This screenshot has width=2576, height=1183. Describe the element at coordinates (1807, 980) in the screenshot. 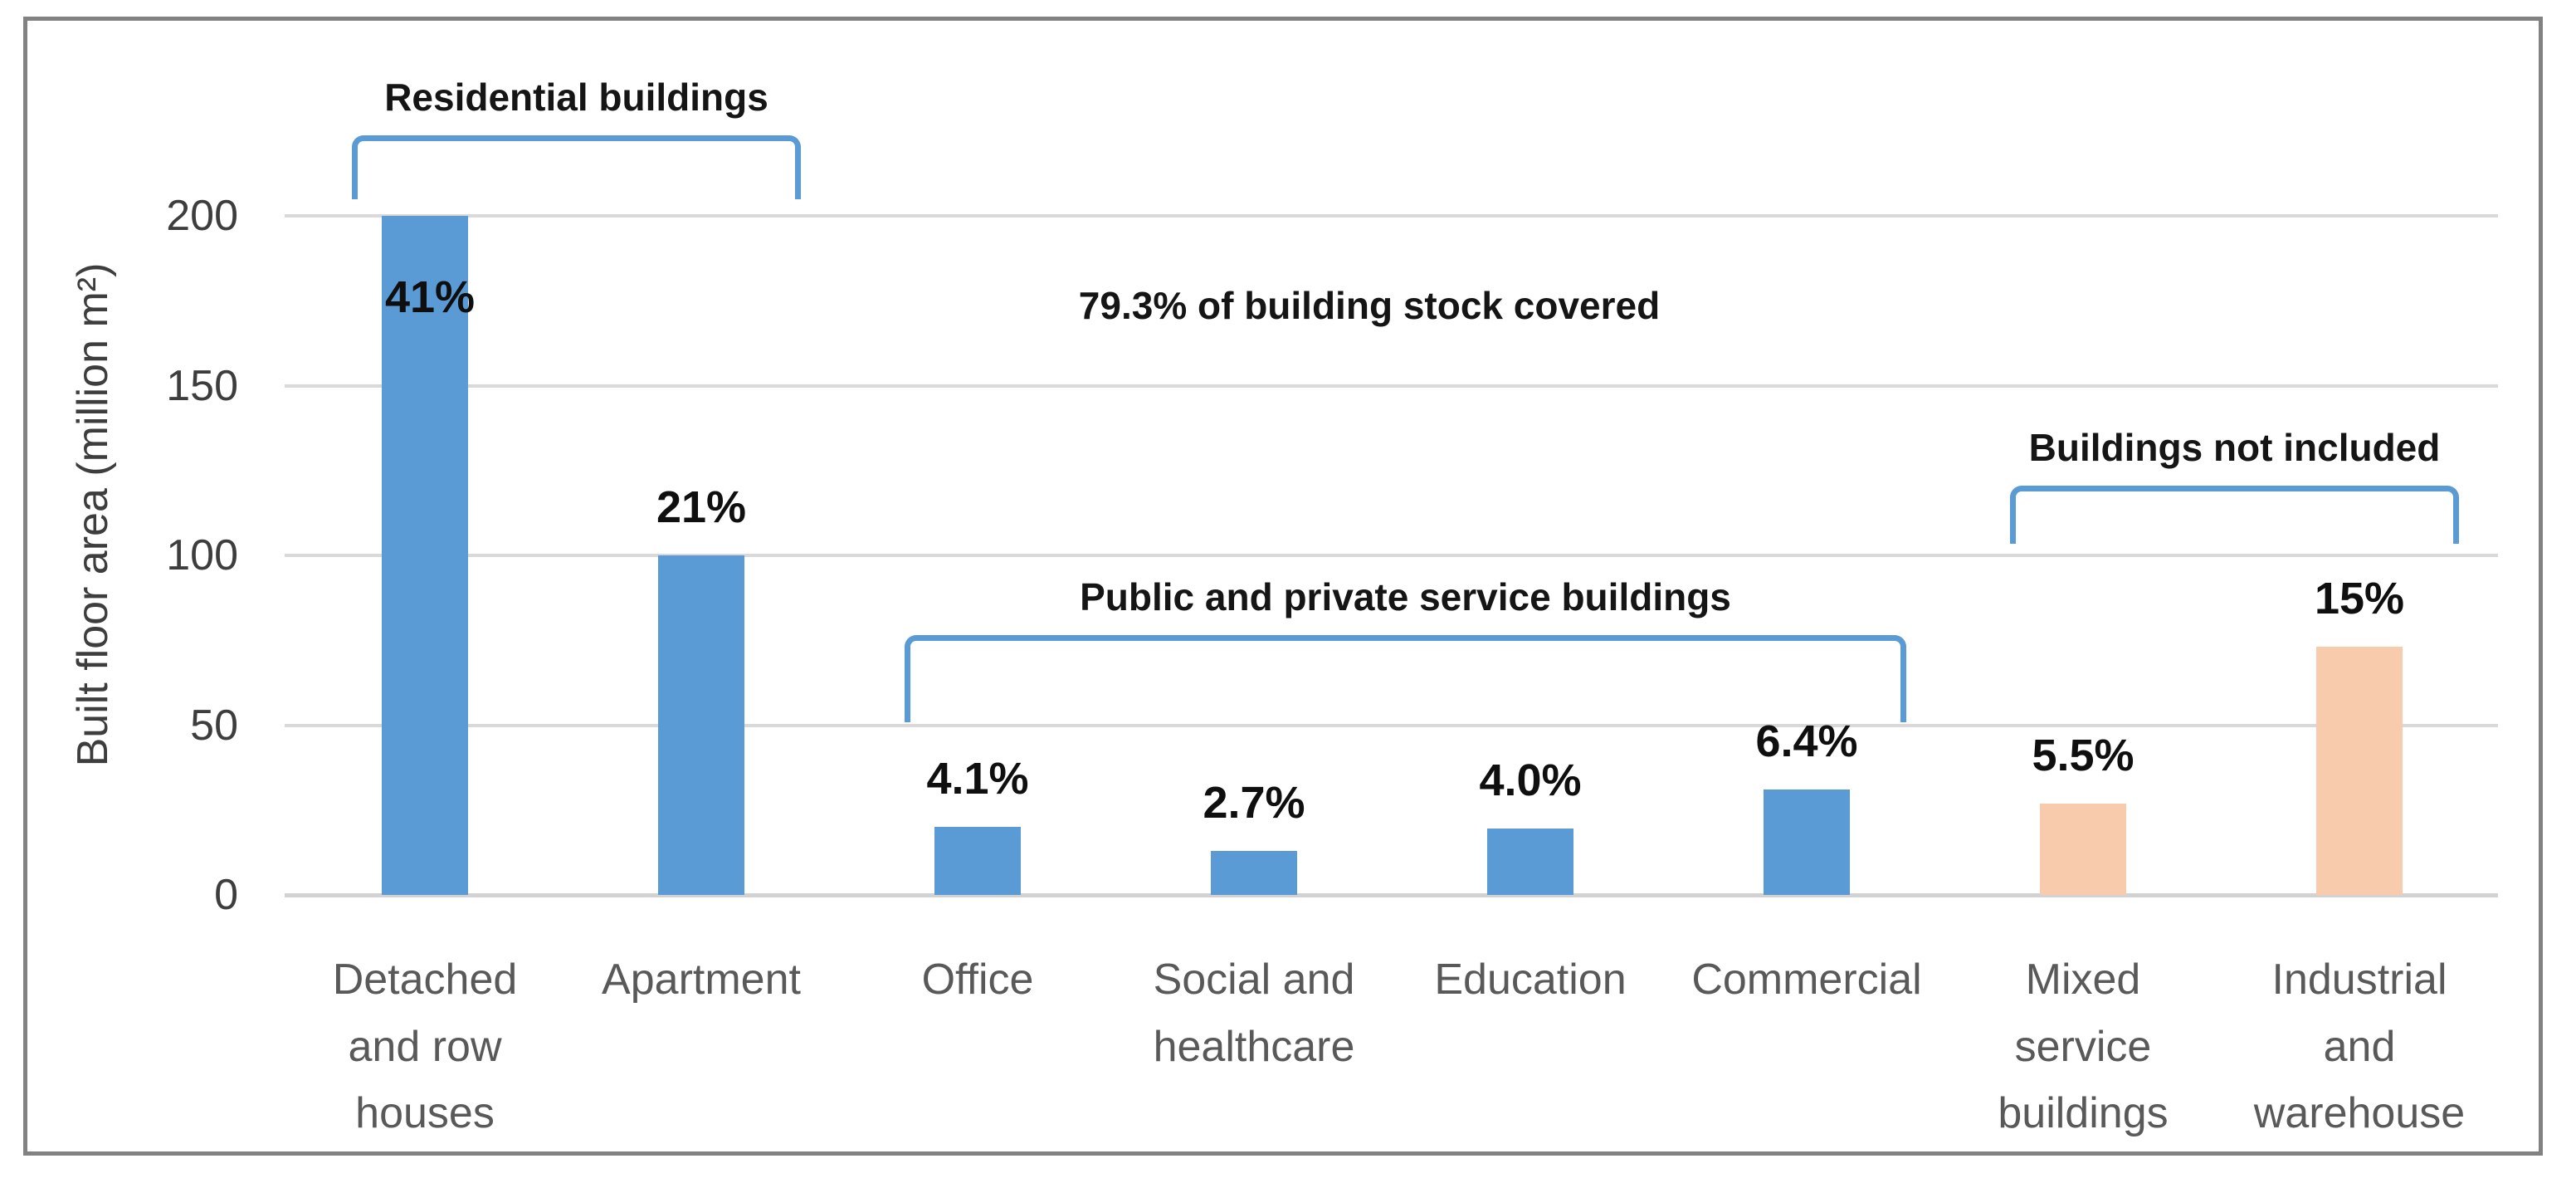

I see `x-label-commercial: Commercial` at that location.